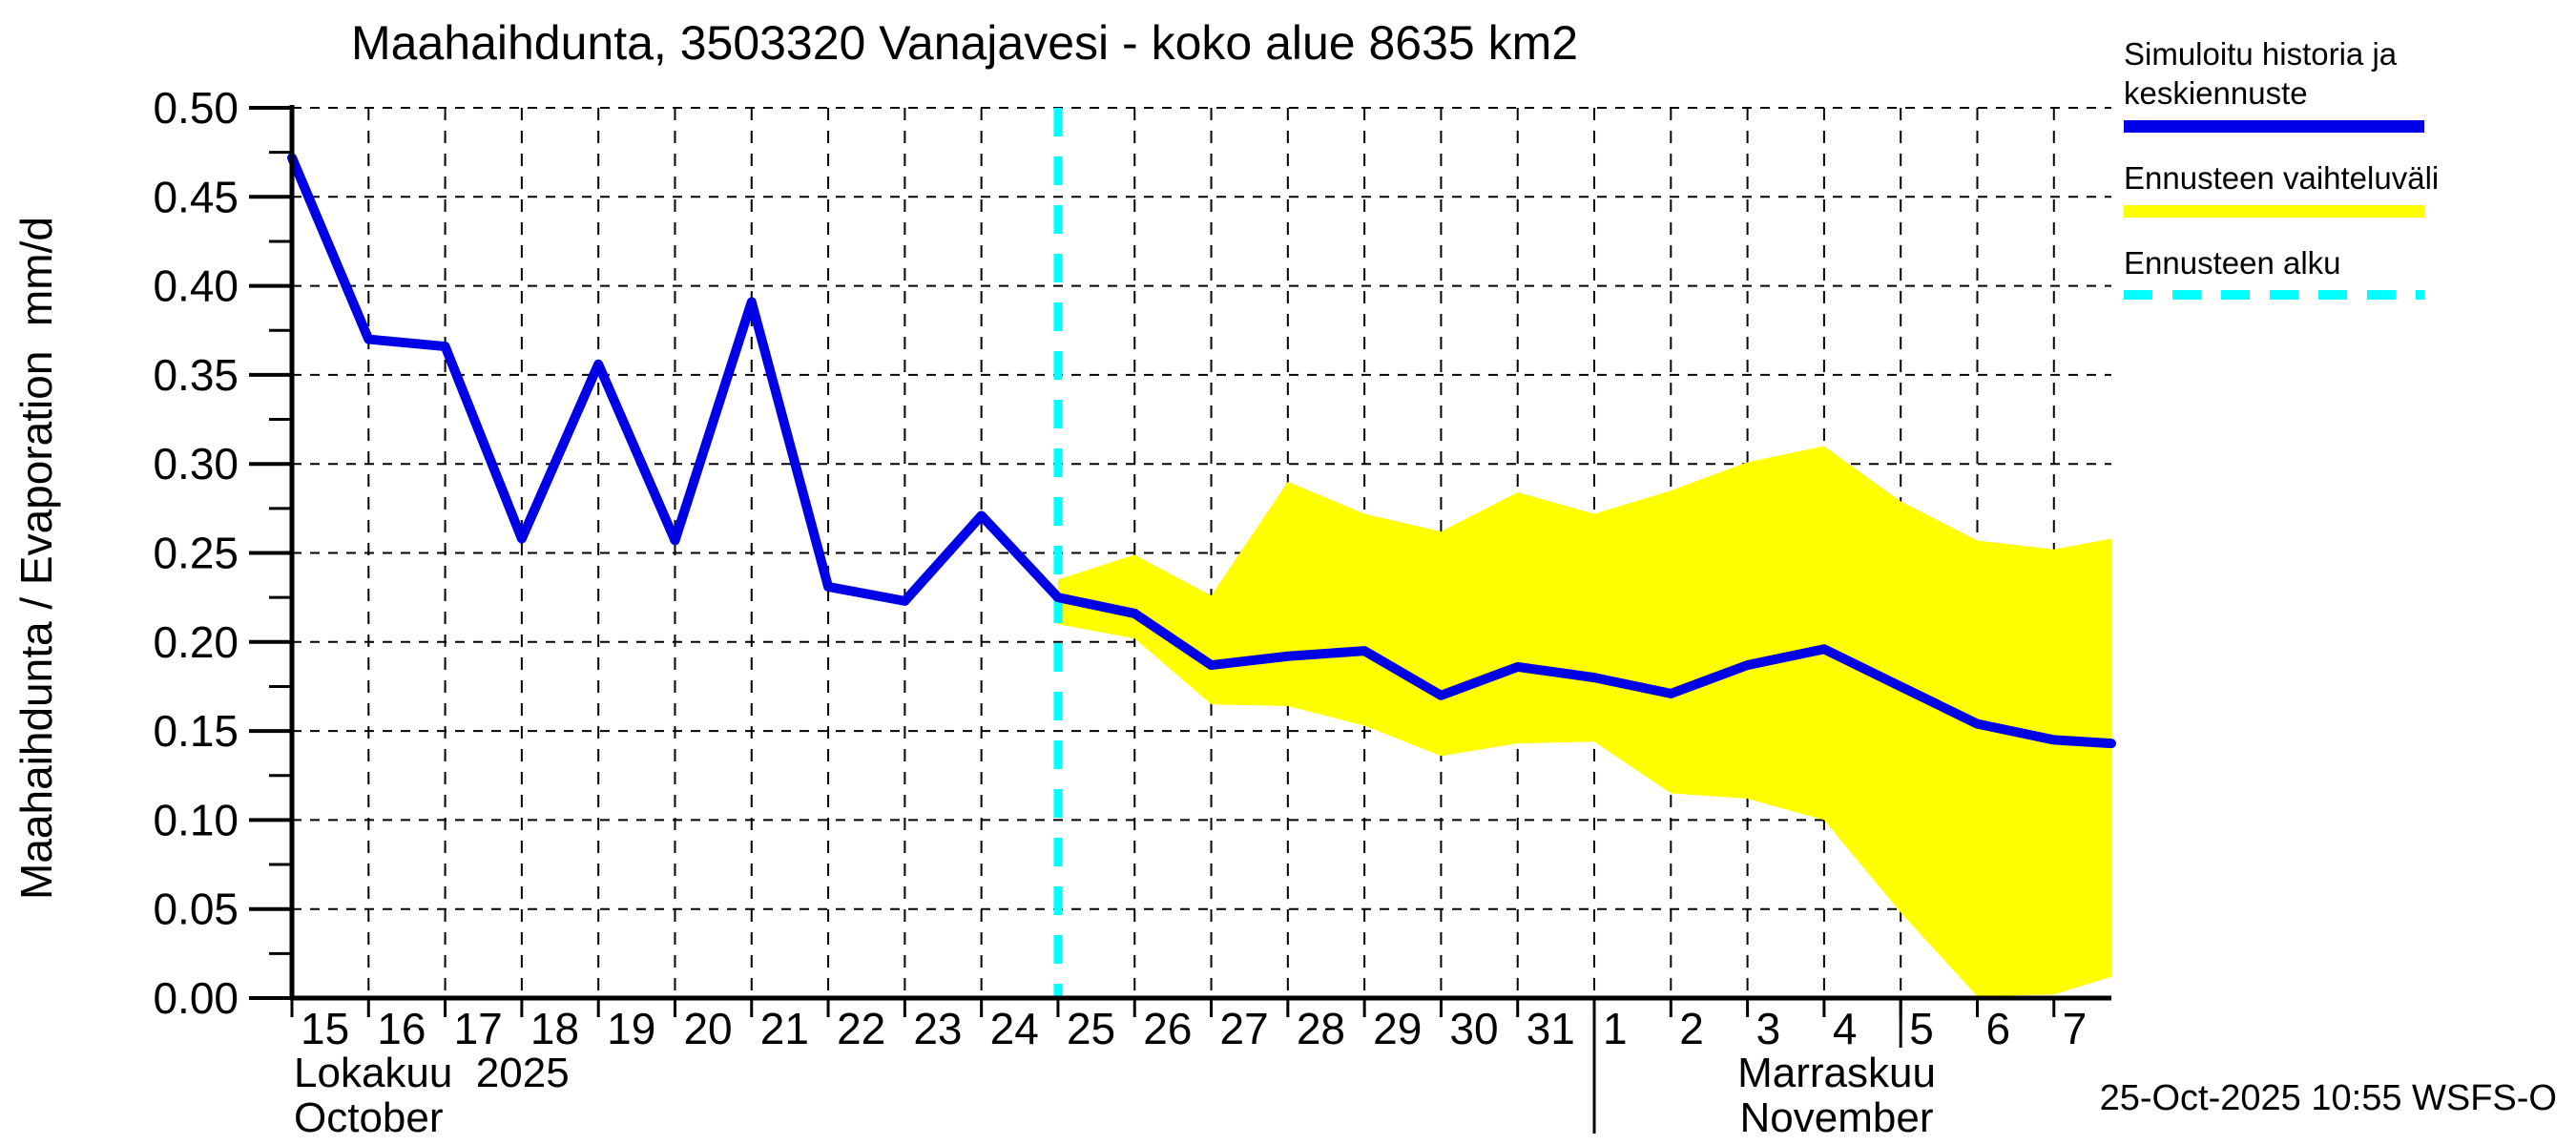  Describe the element at coordinates (861, 1029) in the screenshot. I see `day-label: 22` at that location.